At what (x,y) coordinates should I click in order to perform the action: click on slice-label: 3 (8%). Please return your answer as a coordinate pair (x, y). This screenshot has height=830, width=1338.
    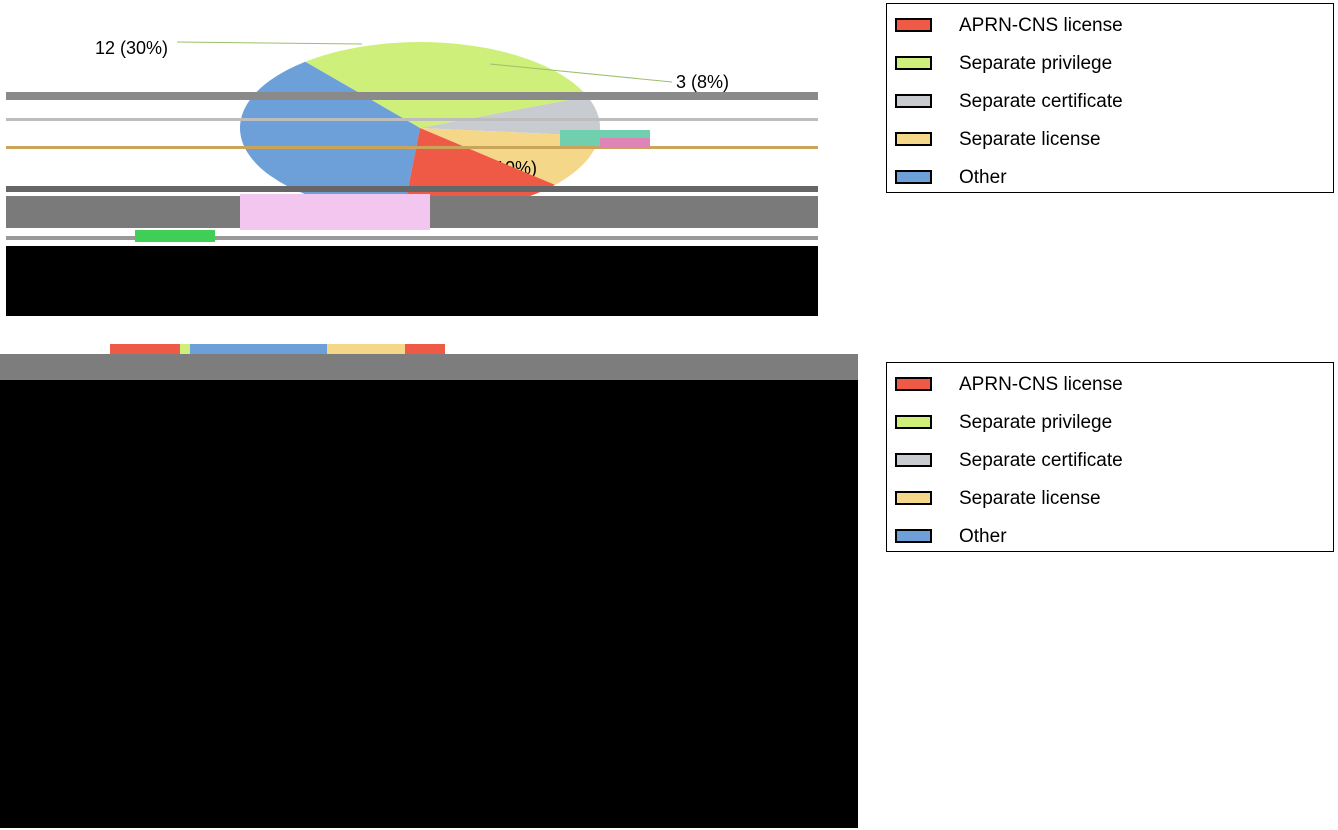
    Looking at the image, I should click on (702, 82).